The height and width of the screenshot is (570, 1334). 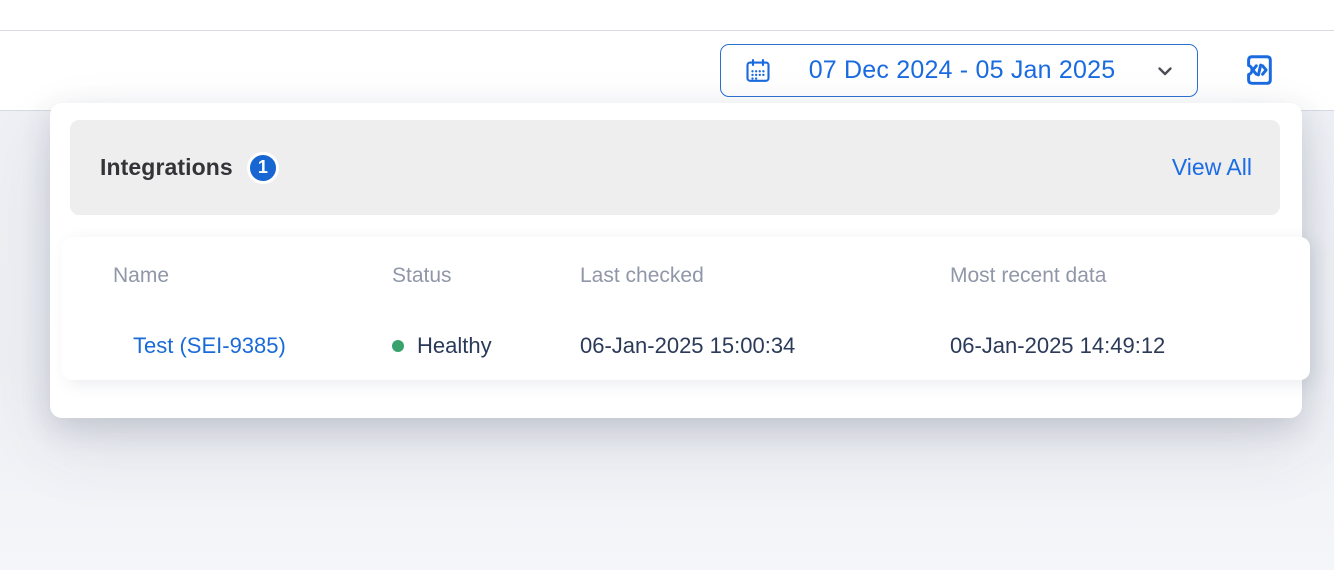 What do you see at coordinates (209, 345) in the screenshot?
I see `integration-name-link: Test (SEI-9385)` at bounding box center [209, 345].